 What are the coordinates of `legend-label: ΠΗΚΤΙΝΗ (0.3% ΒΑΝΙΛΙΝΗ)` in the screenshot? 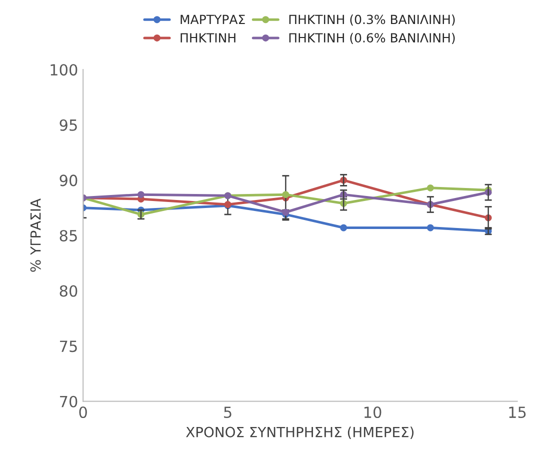 It's located at (372, 20).